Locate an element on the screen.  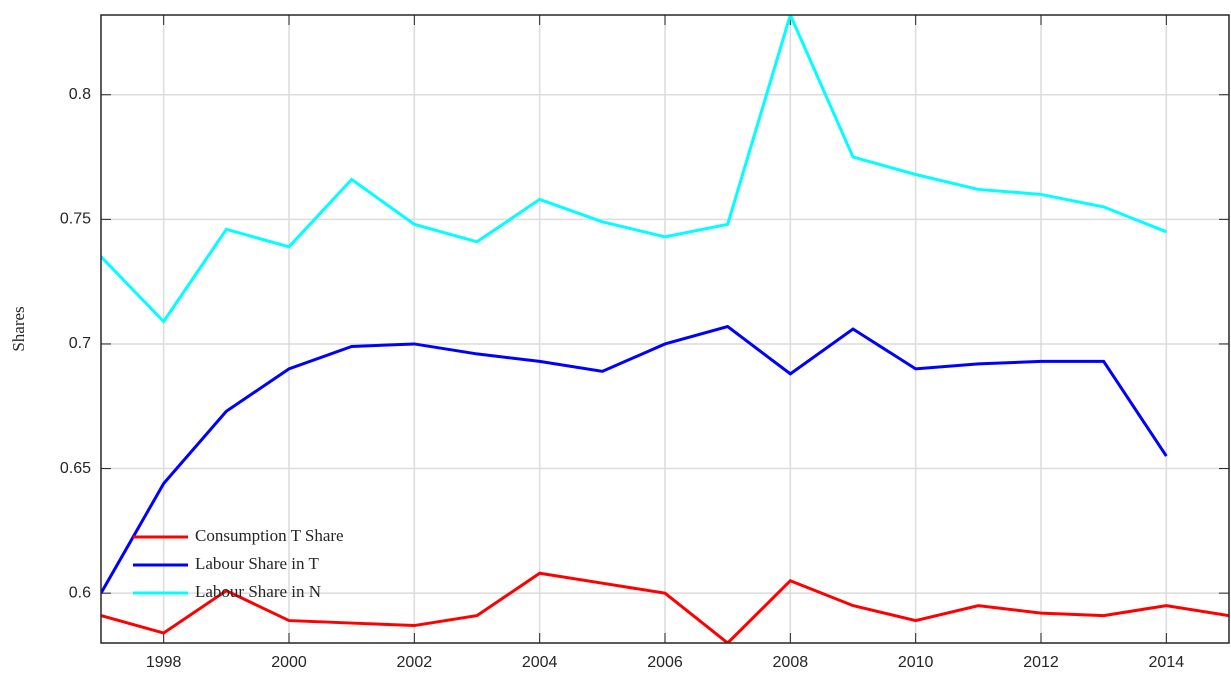
y-tick-label: 0.65 is located at coordinates (75, 468).